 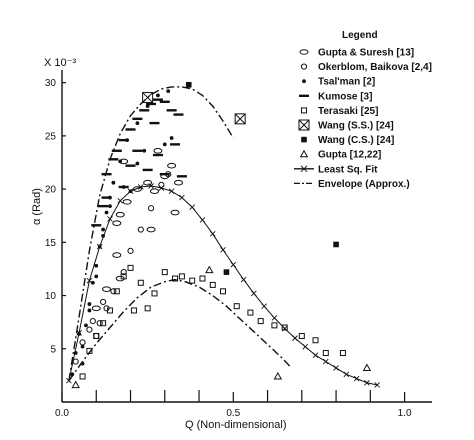 I want to click on legend-label: Envelope (Approx.), so click(x=364, y=184).